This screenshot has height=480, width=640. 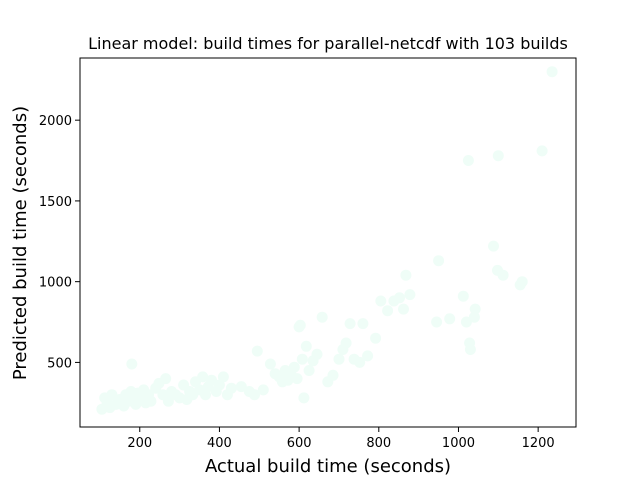 What do you see at coordinates (538, 443) in the screenshot?
I see `x-tick-label: 1200` at bounding box center [538, 443].